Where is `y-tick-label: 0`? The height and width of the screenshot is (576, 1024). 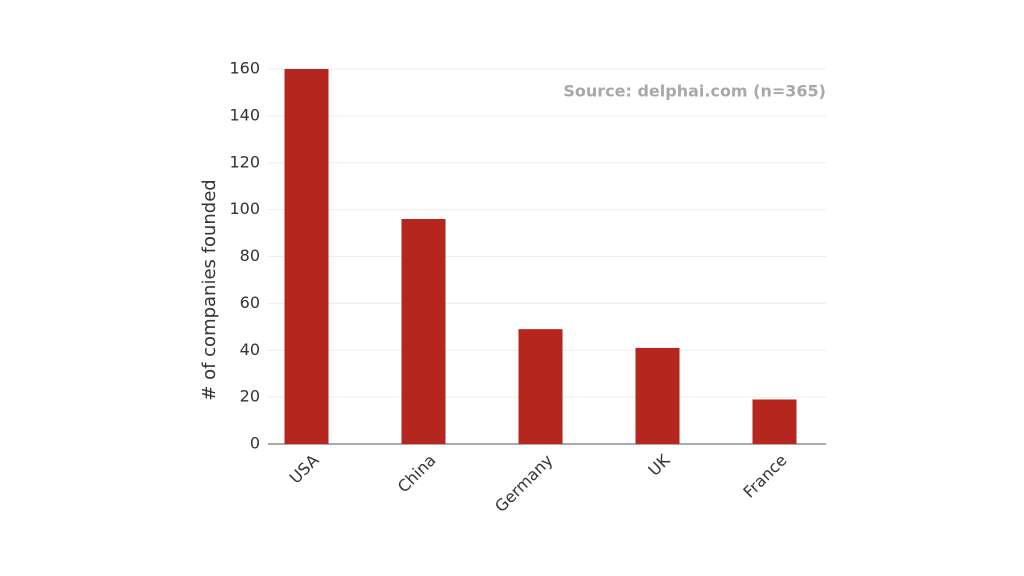
y-tick-label: 0 is located at coordinates (255, 443).